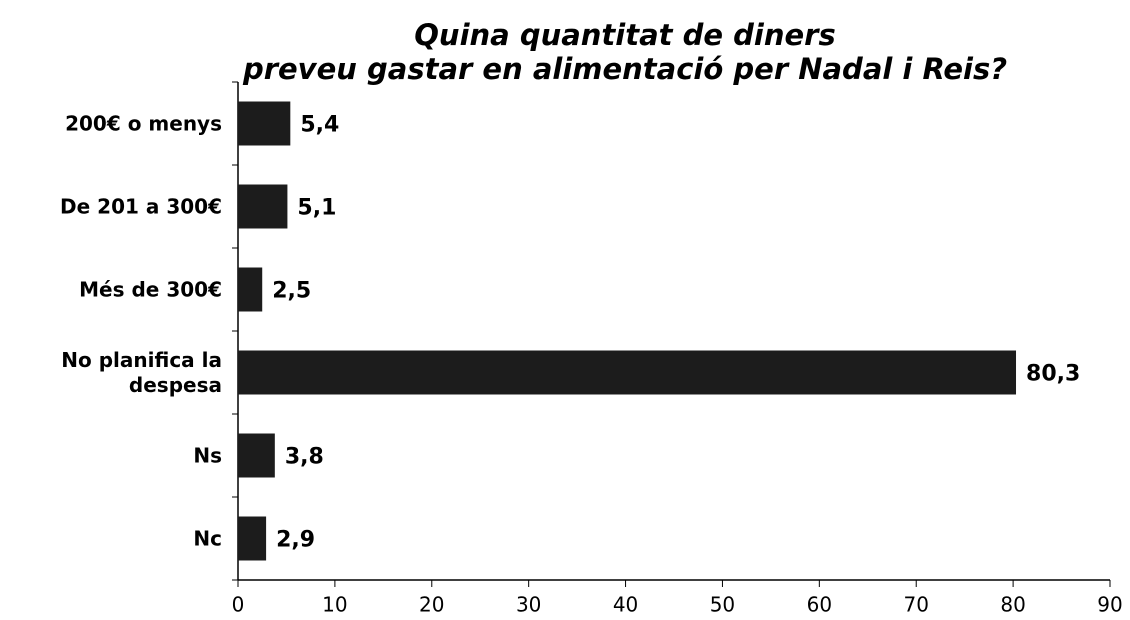 The height and width of the screenshot is (620, 1130). What do you see at coordinates (722, 605) in the screenshot?
I see `x-tick-label: 50` at bounding box center [722, 605].